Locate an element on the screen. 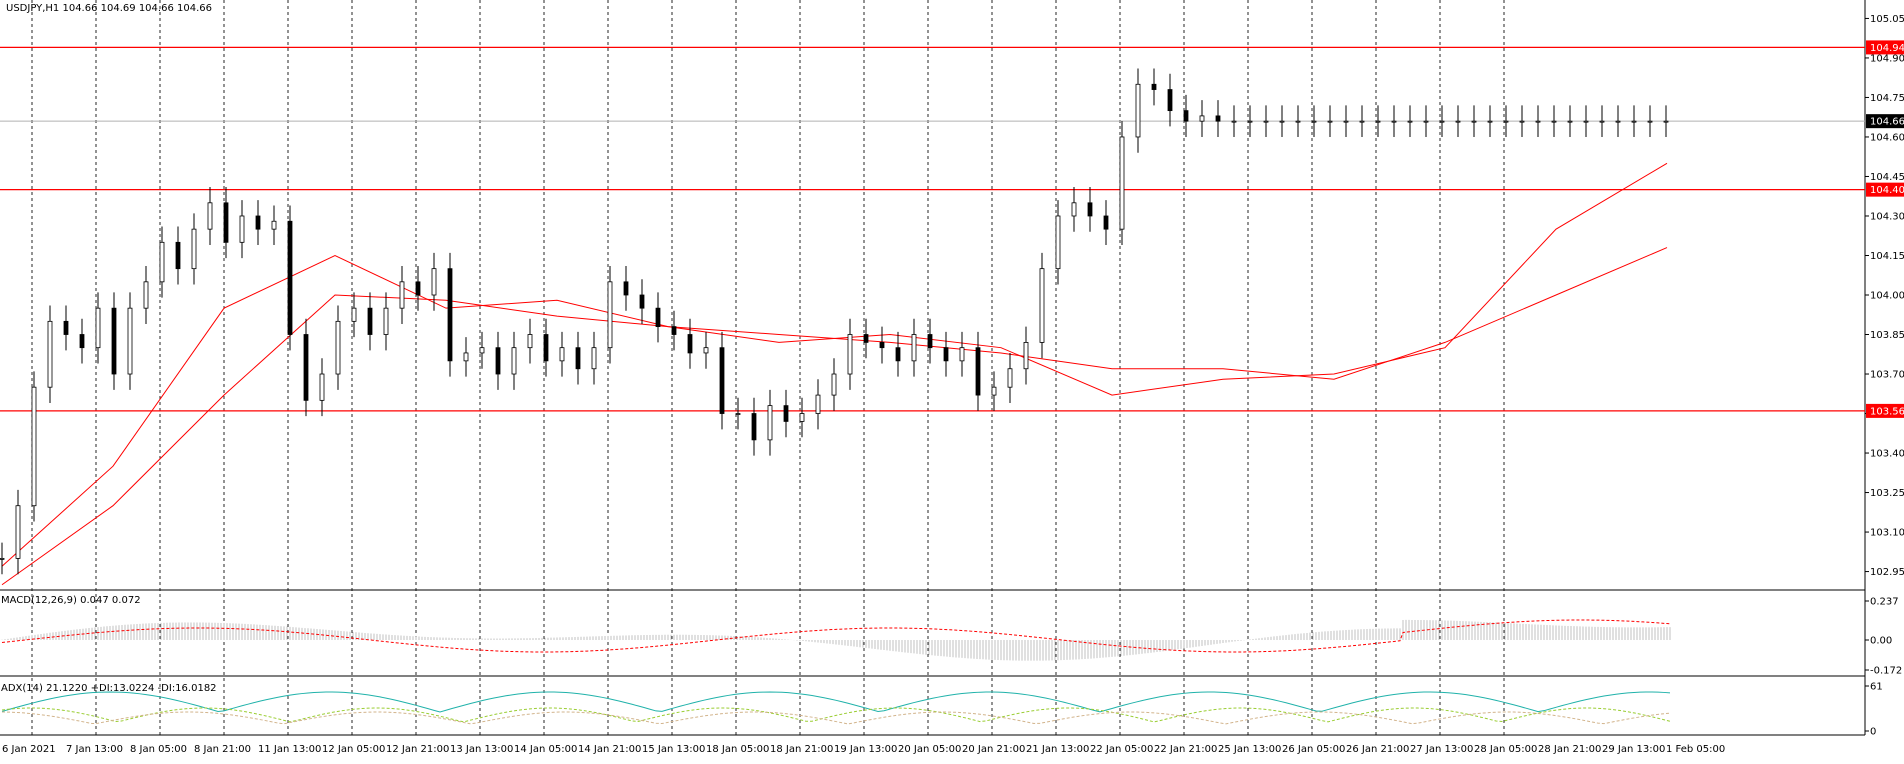  time-label: 27 Jan 13:00 is located at coordinates (1441, 749).